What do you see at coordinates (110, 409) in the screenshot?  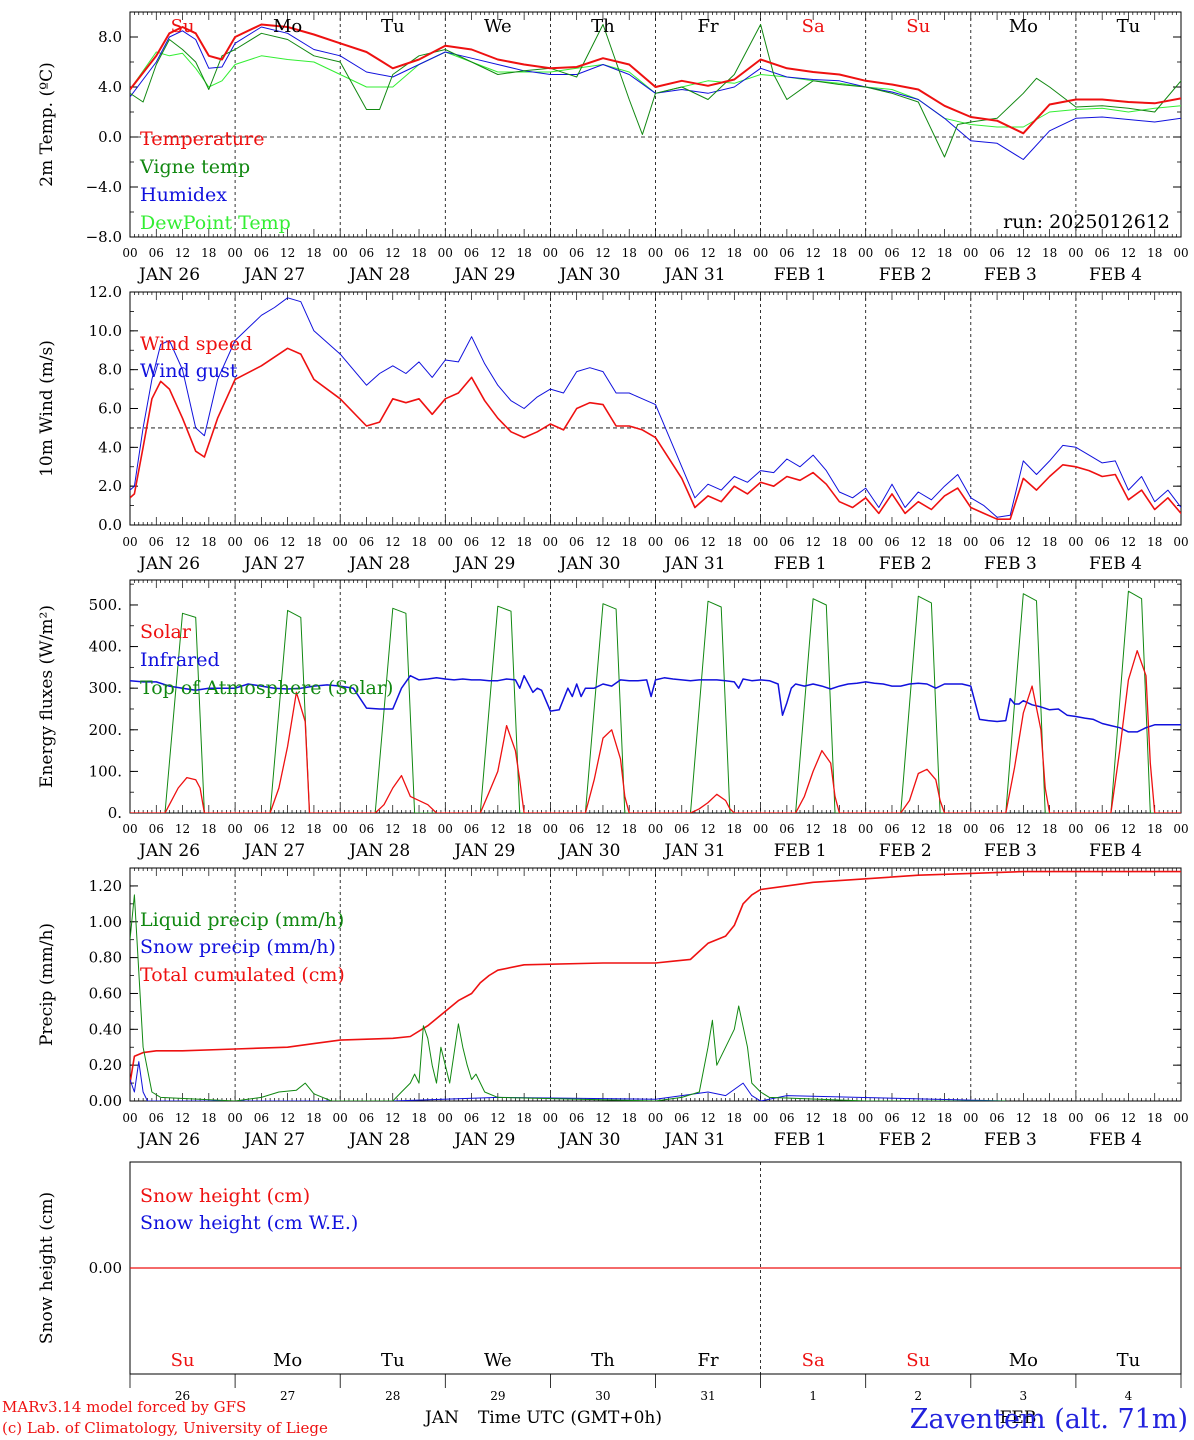 I see `y-tick-label: 6.0` at bounding box center [110, 409].